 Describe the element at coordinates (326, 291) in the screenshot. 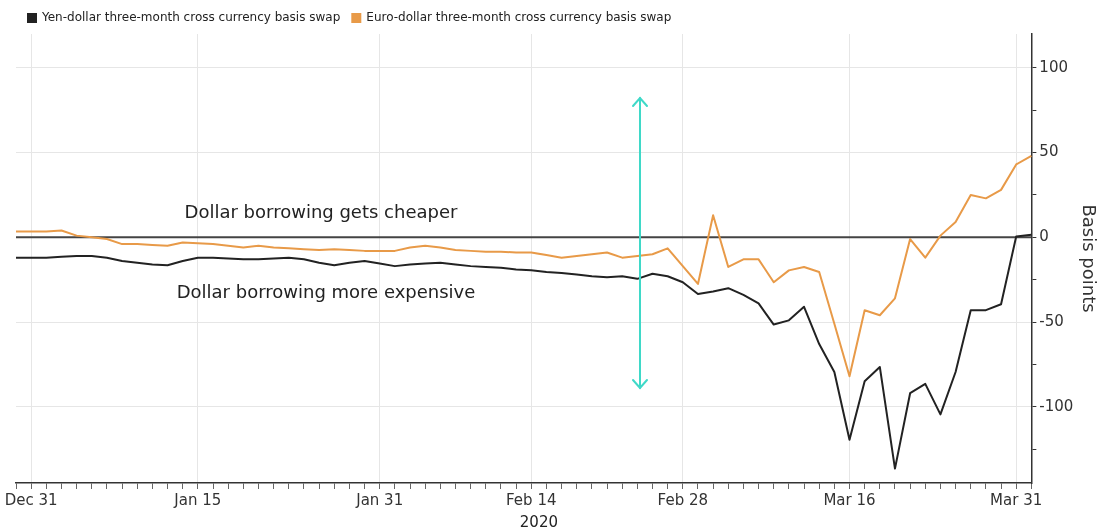

I see `annotation: Dollar borrowing more expensive` at that location.